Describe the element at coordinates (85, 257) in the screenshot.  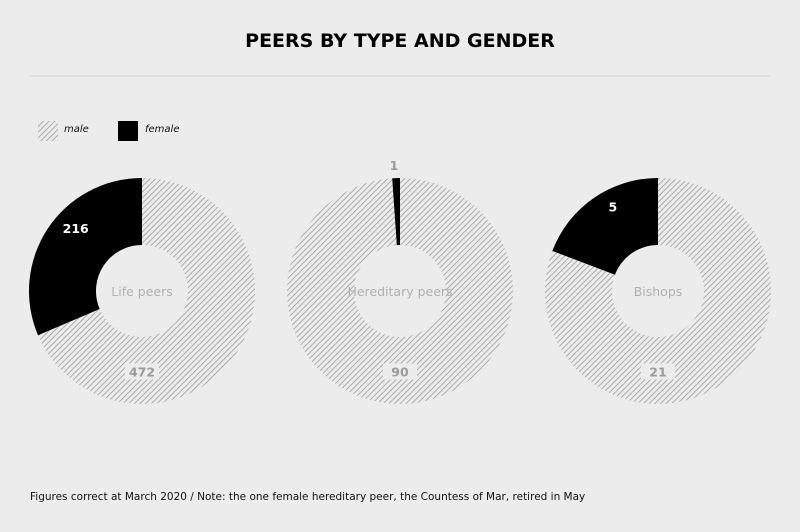
I see `slice-life-peers-female` at that location.